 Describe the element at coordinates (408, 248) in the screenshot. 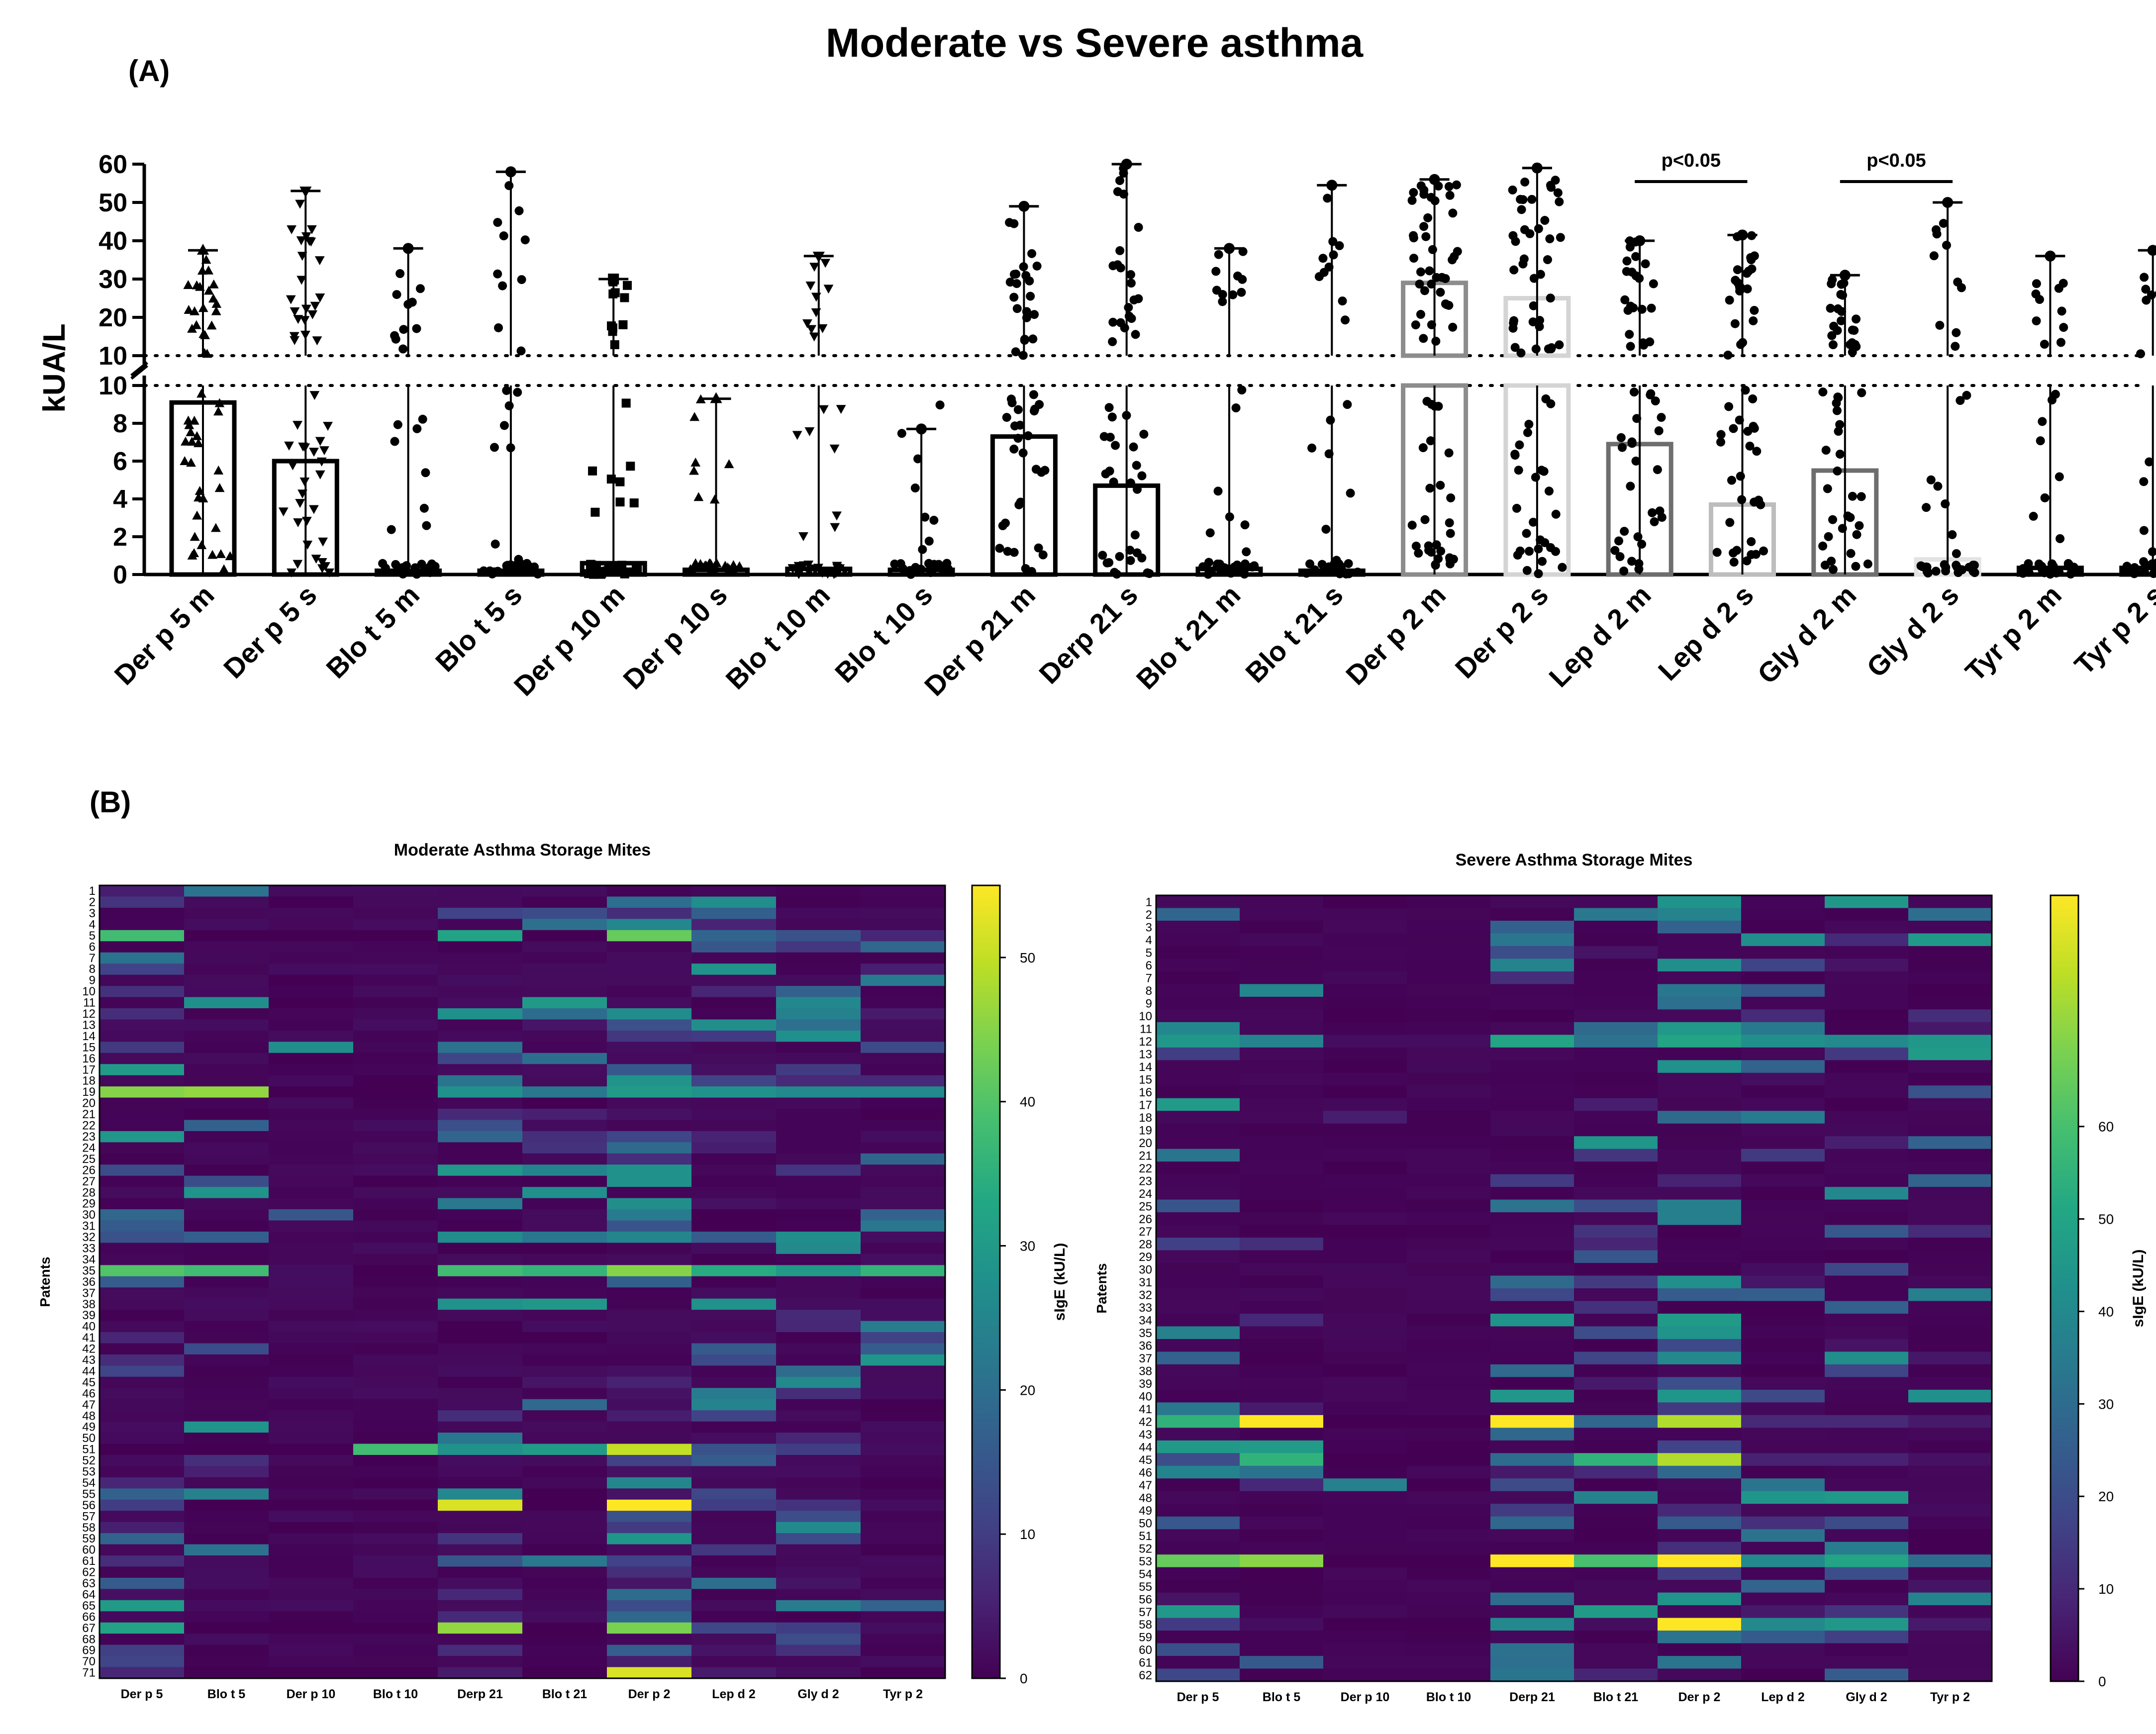

I see `data-point-max` at that location.